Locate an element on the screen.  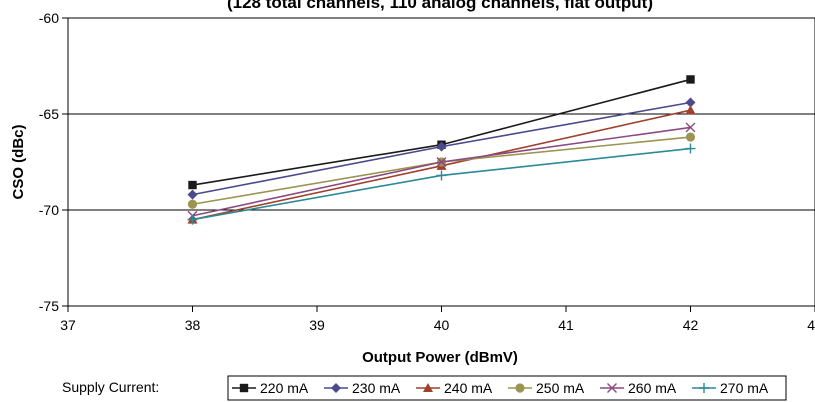
y-axis-label: CSO (dBc) is located at coordinates (18, 161).